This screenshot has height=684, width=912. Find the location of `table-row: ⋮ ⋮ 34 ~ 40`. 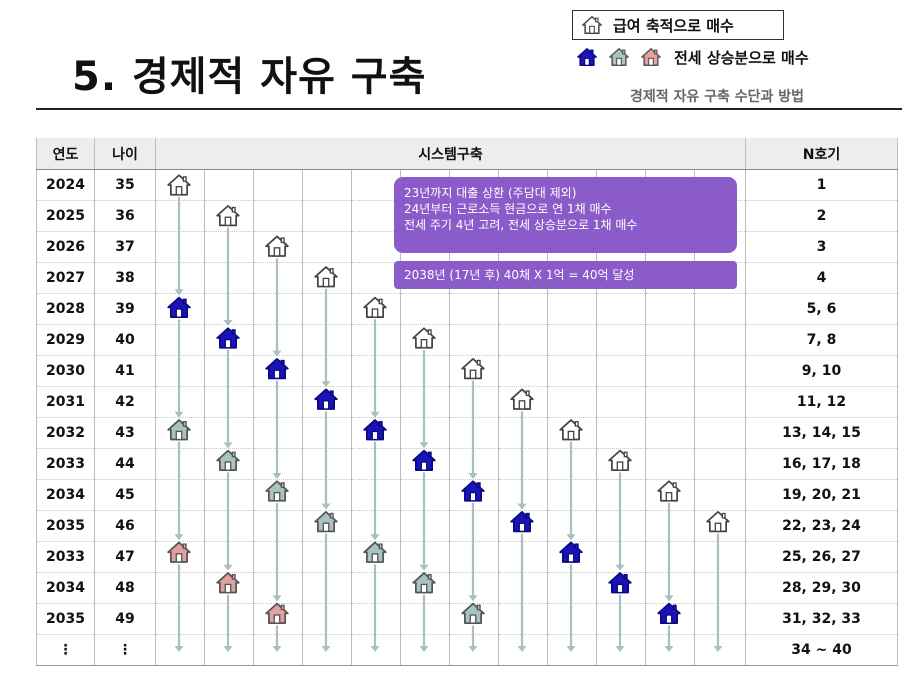

table-row: ⋮ ⋮ 34 ~ 40 is located at coordinates (467, 650).